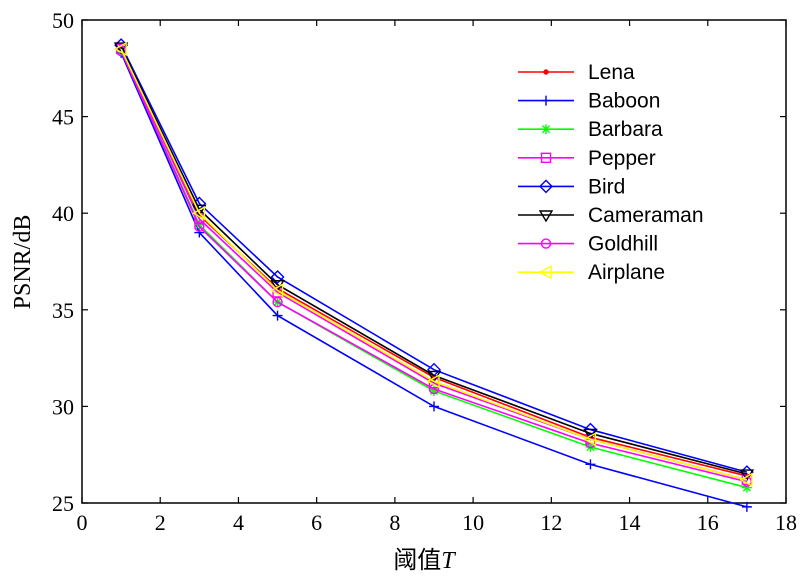 Image resolution: width=800 pixels, height=578 pixels. I want to click on x-tick-label: 4, so click(238, 522).